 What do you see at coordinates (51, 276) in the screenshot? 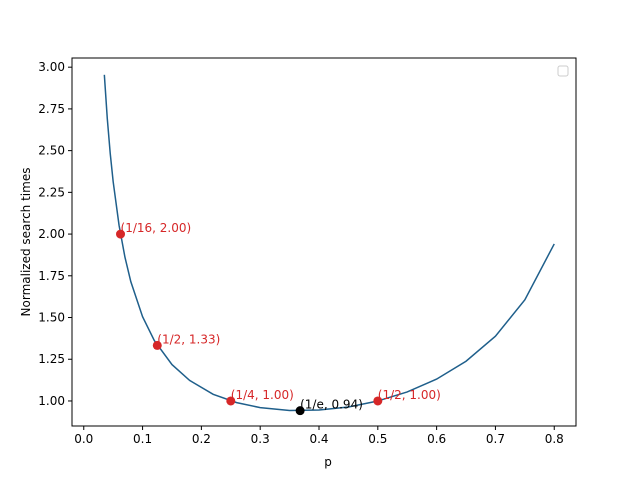
I see `y-tick-label: 1.75` at bounding box center [51, 276].